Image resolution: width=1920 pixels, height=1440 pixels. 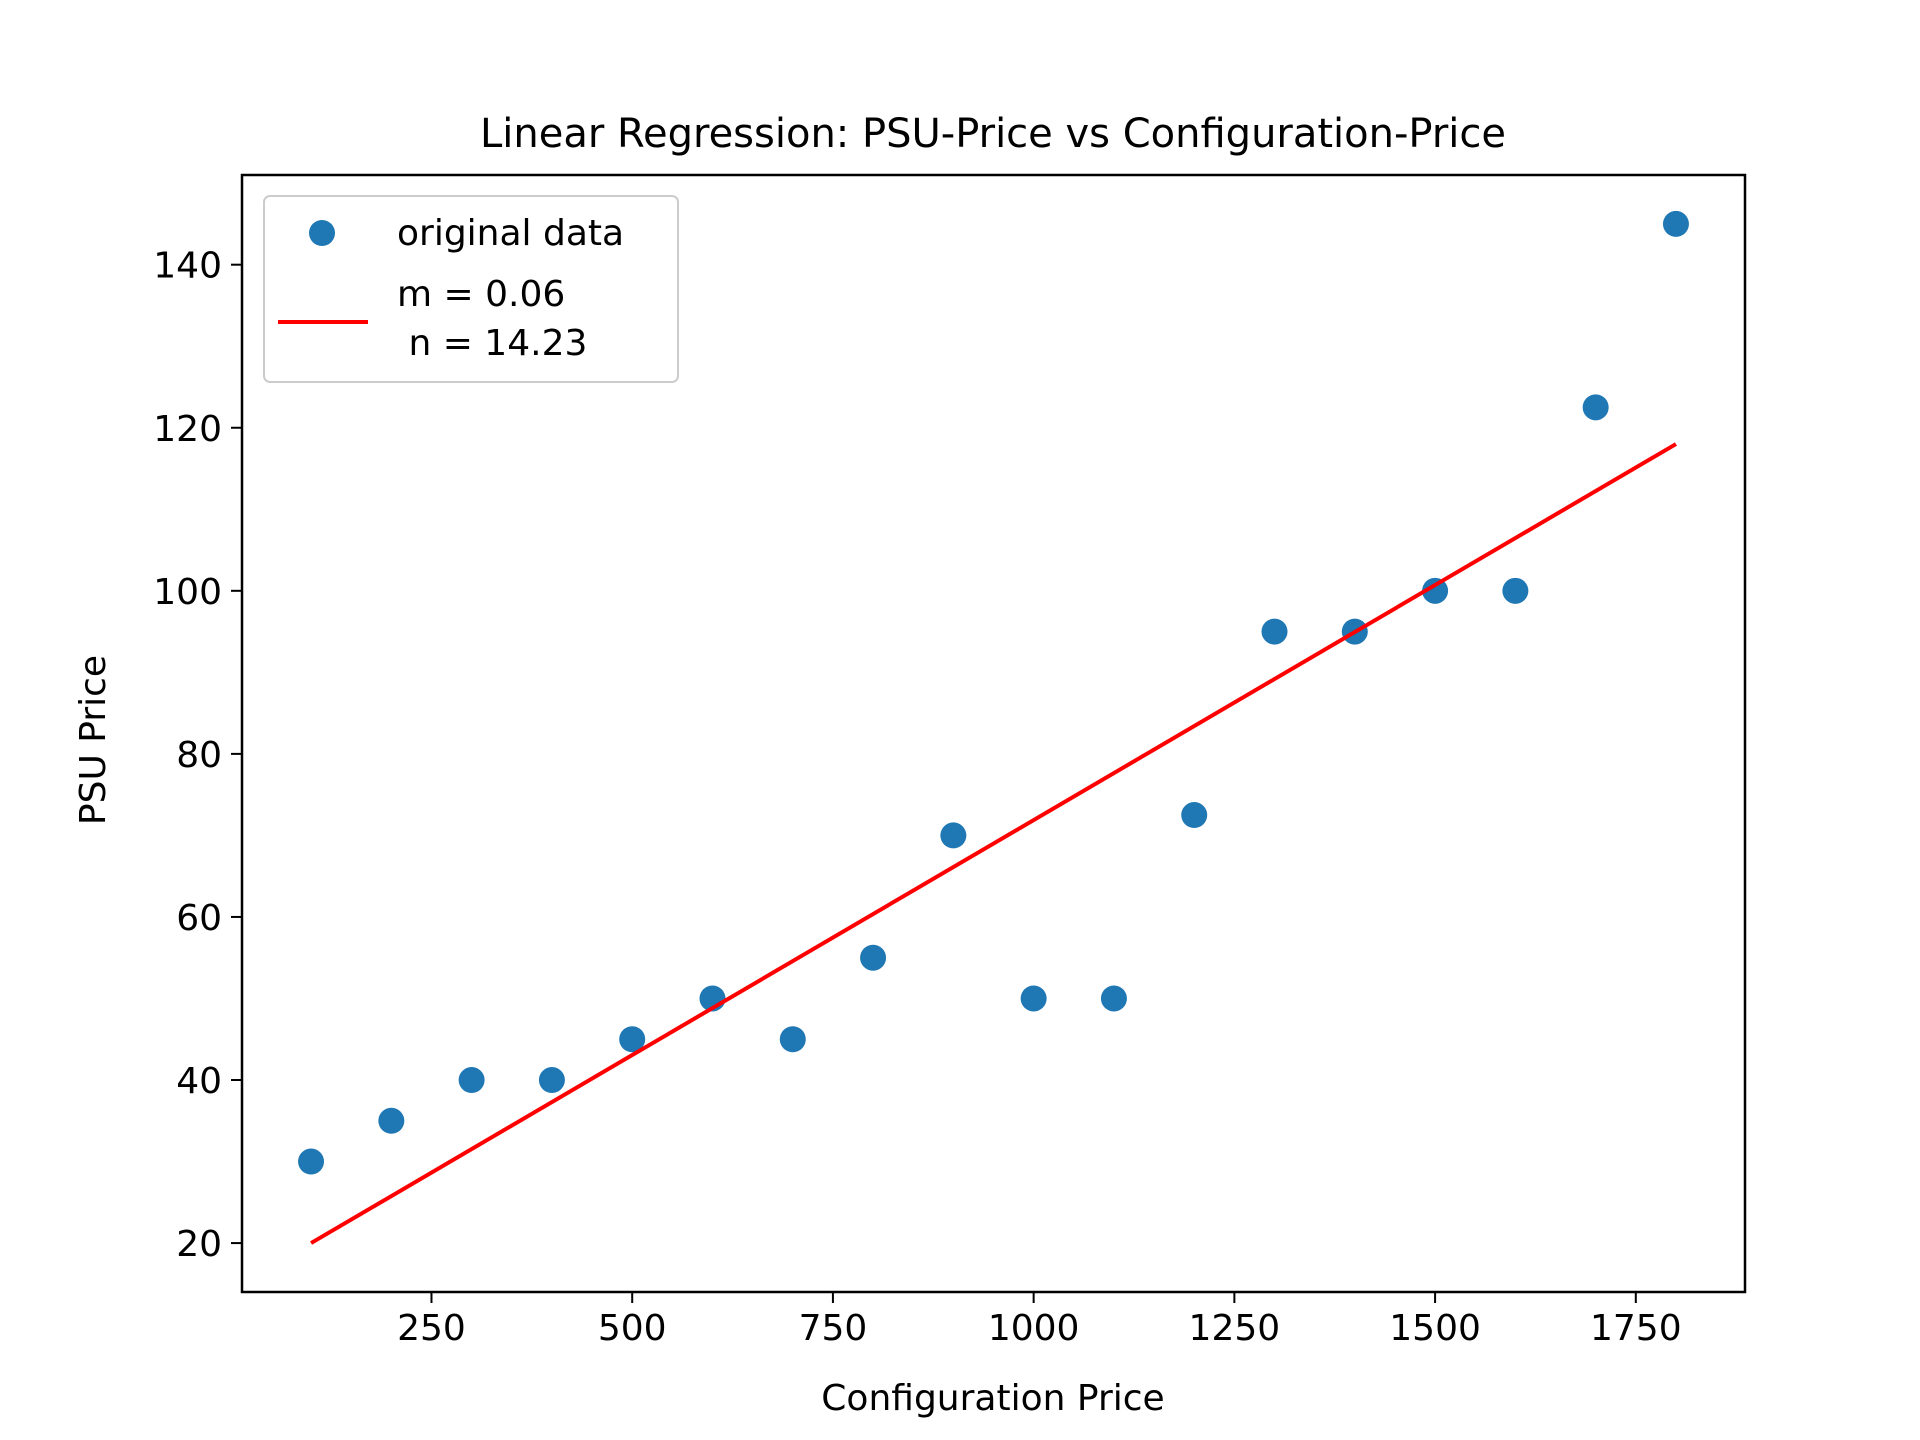 What do you see at coordinates (199, 918) in the screenshot?
I see `y-tick-label: 60` at bounding box center [199, 918].